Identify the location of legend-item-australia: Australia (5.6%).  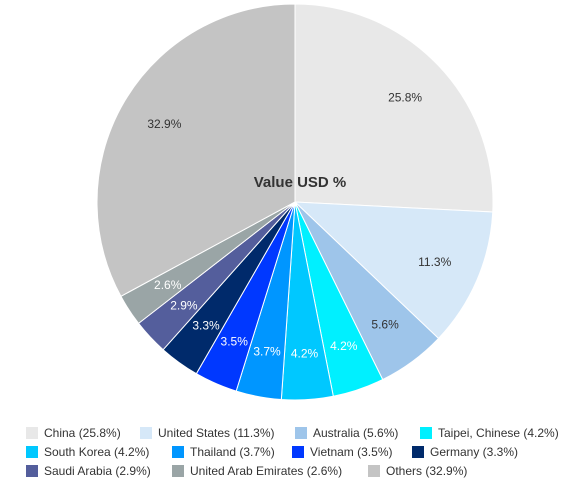
(346, 433).